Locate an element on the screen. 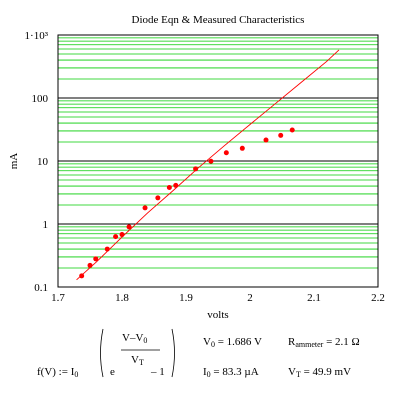 The height and width of the screenshot is (400, 400). equation-brackets is located at coordinates (137, 353).